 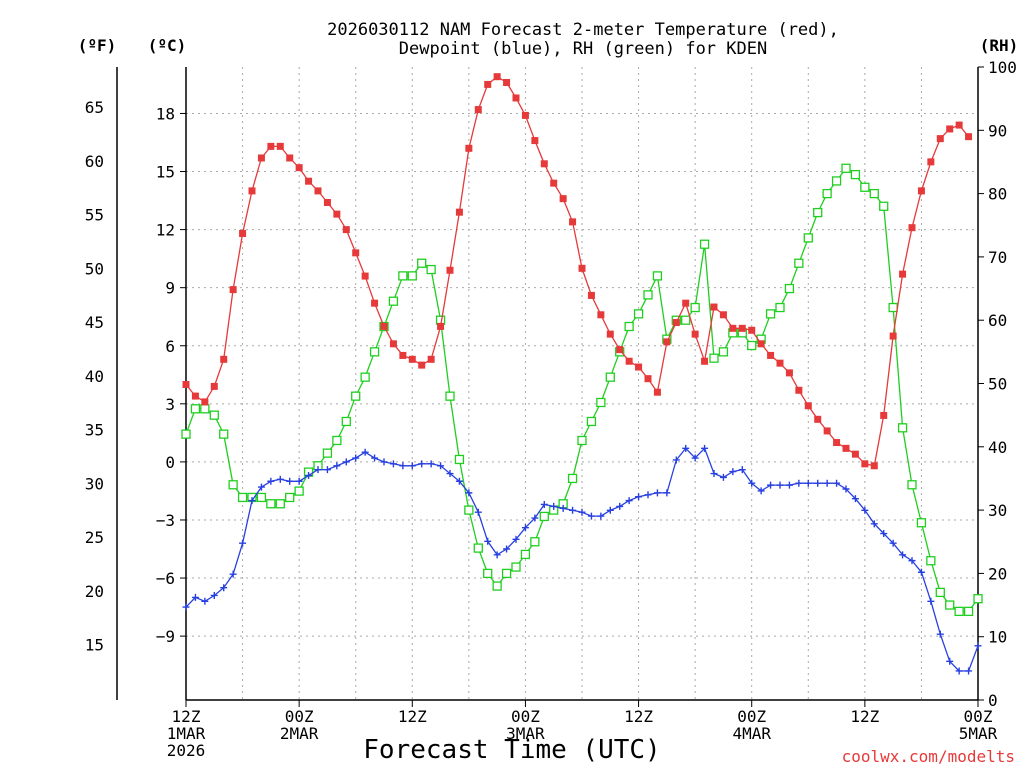 I want to click on rh-tick-label: 30, so click(x=997, y=510).